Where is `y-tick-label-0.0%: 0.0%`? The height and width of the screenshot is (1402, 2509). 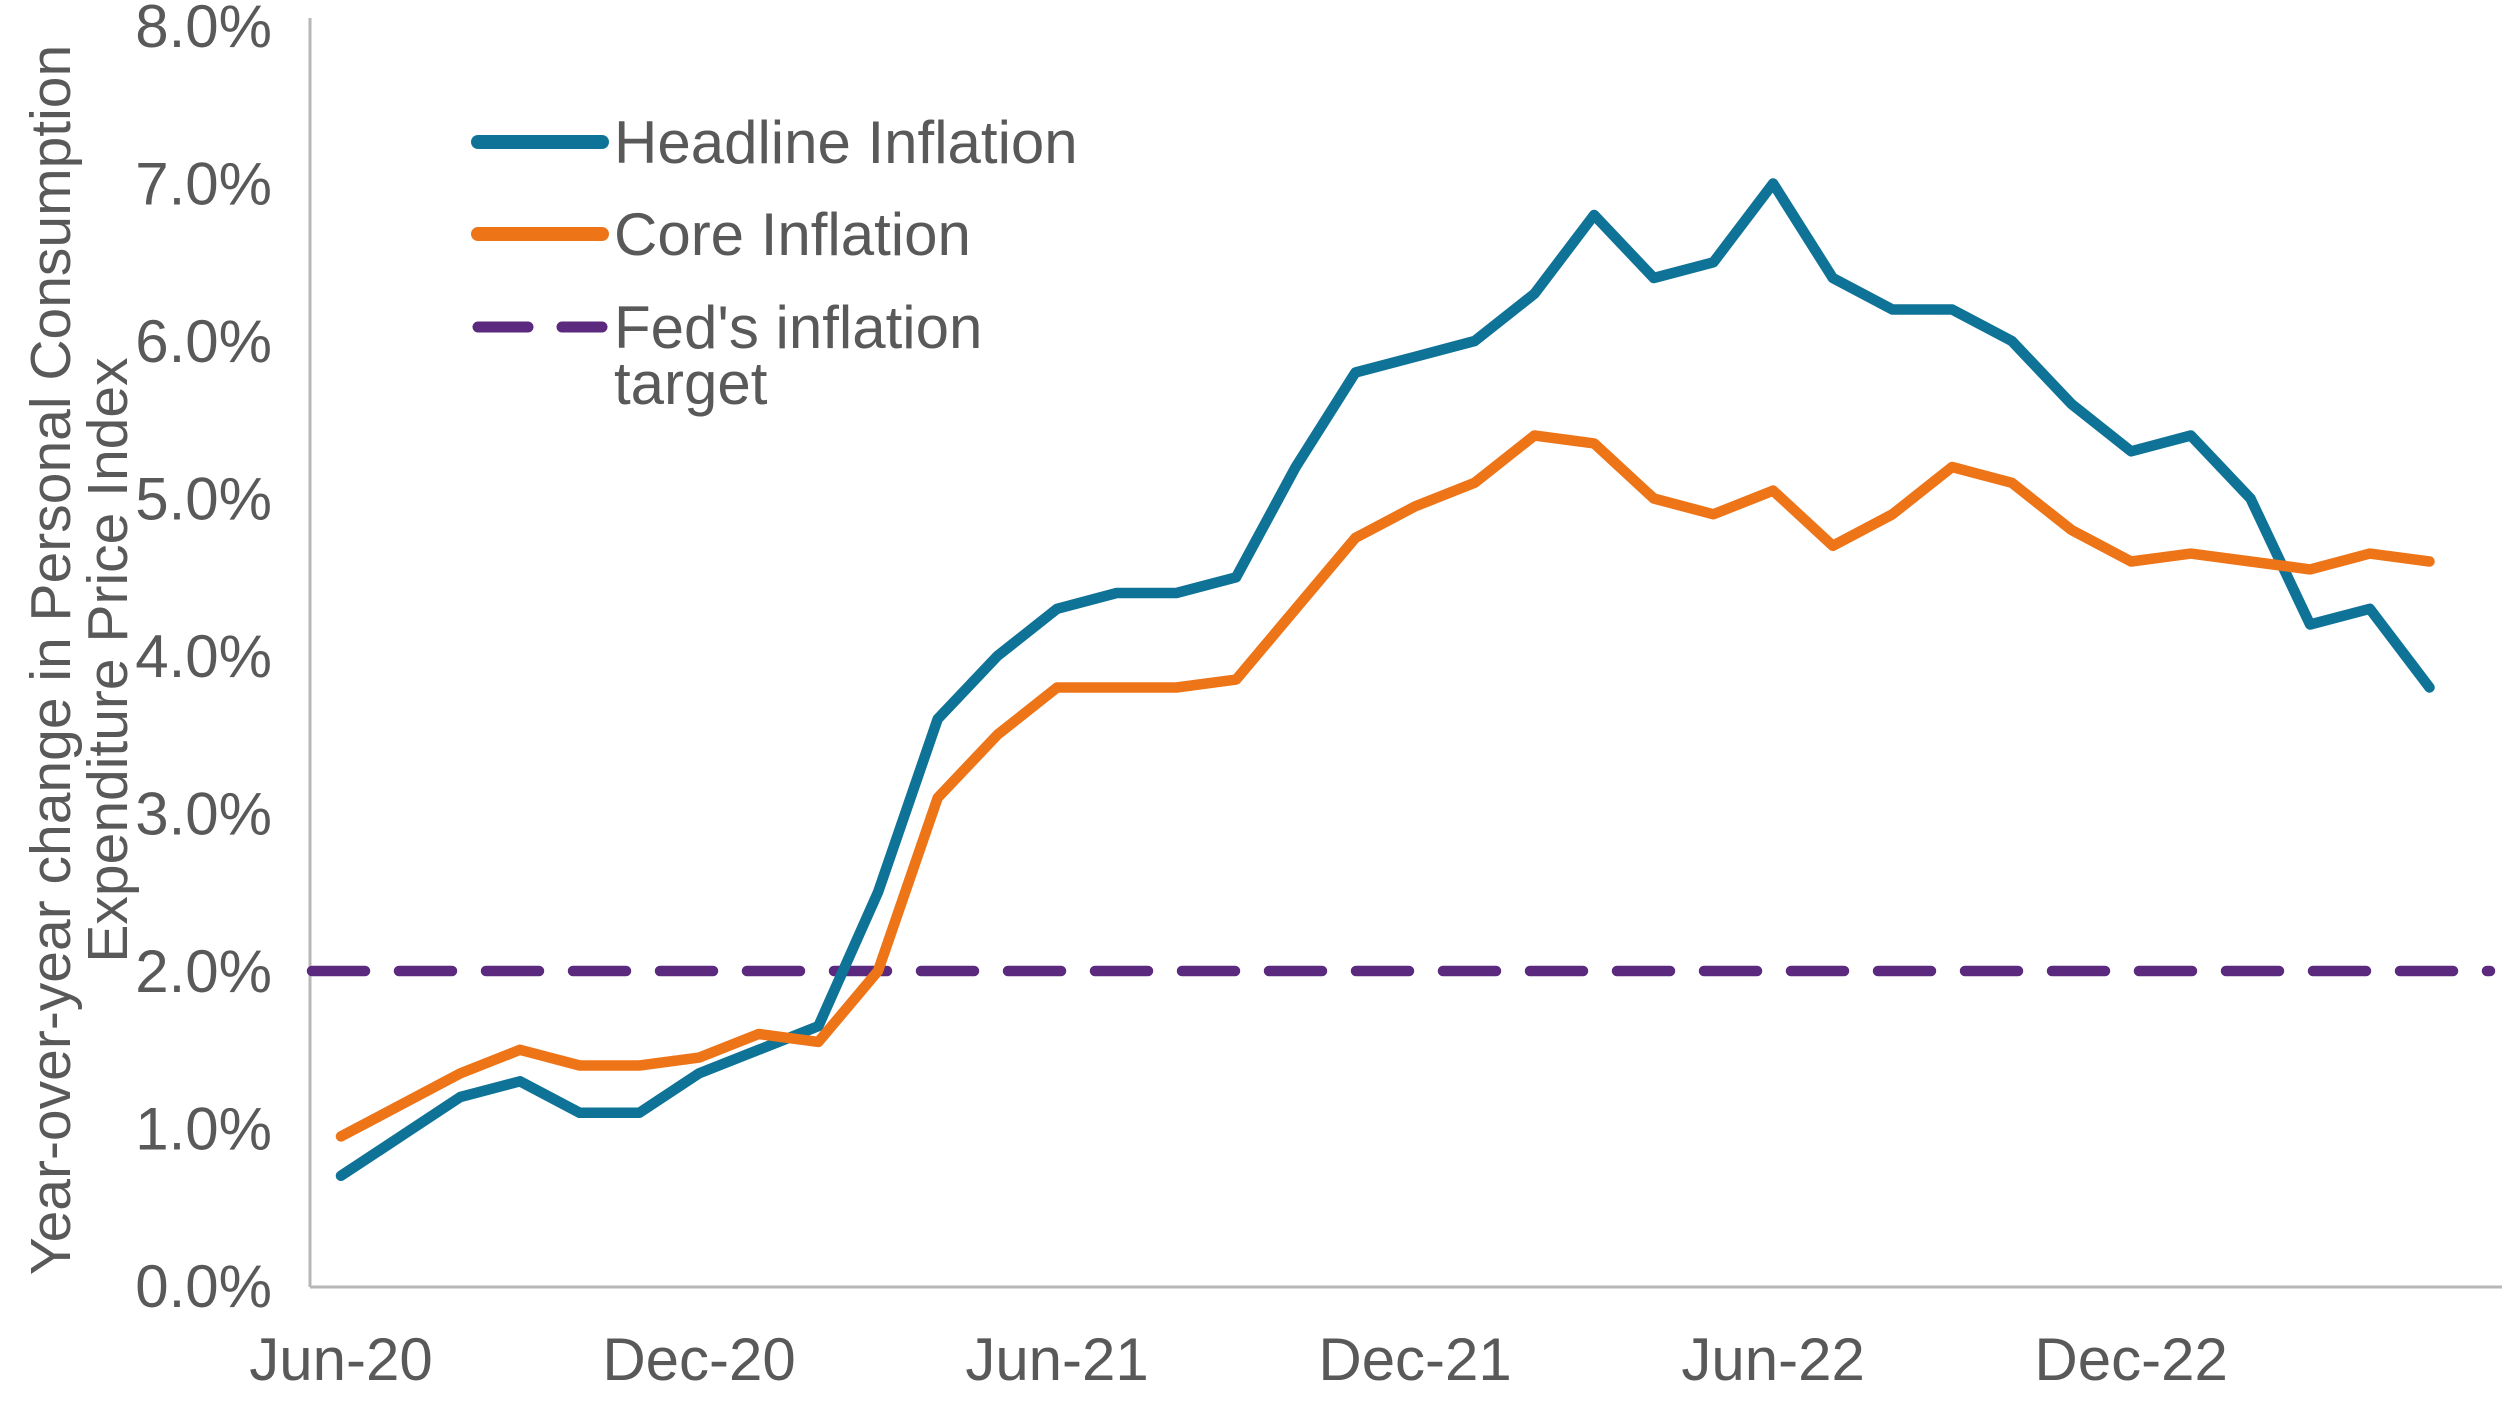
y-tick-label-0.0%: 0.0% is located at coordinates (203, 1286).